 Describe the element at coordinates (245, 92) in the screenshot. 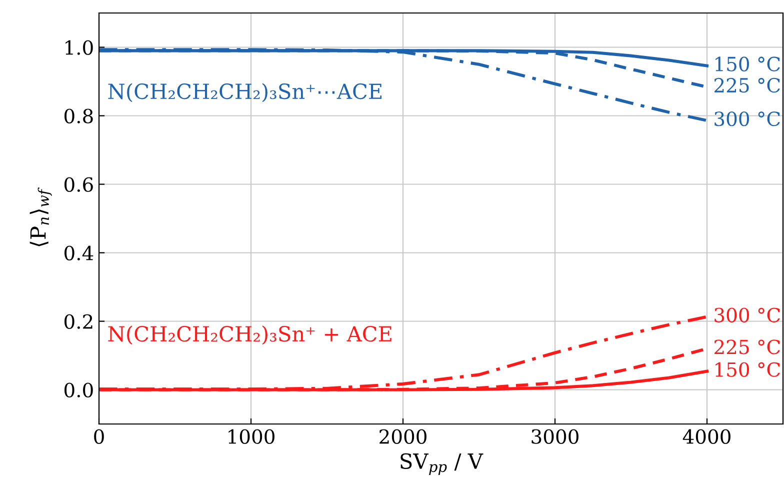

I see `annotation: N(CH₂CH₂CH₂)₃Sn⁺⋯ACE` at that location.